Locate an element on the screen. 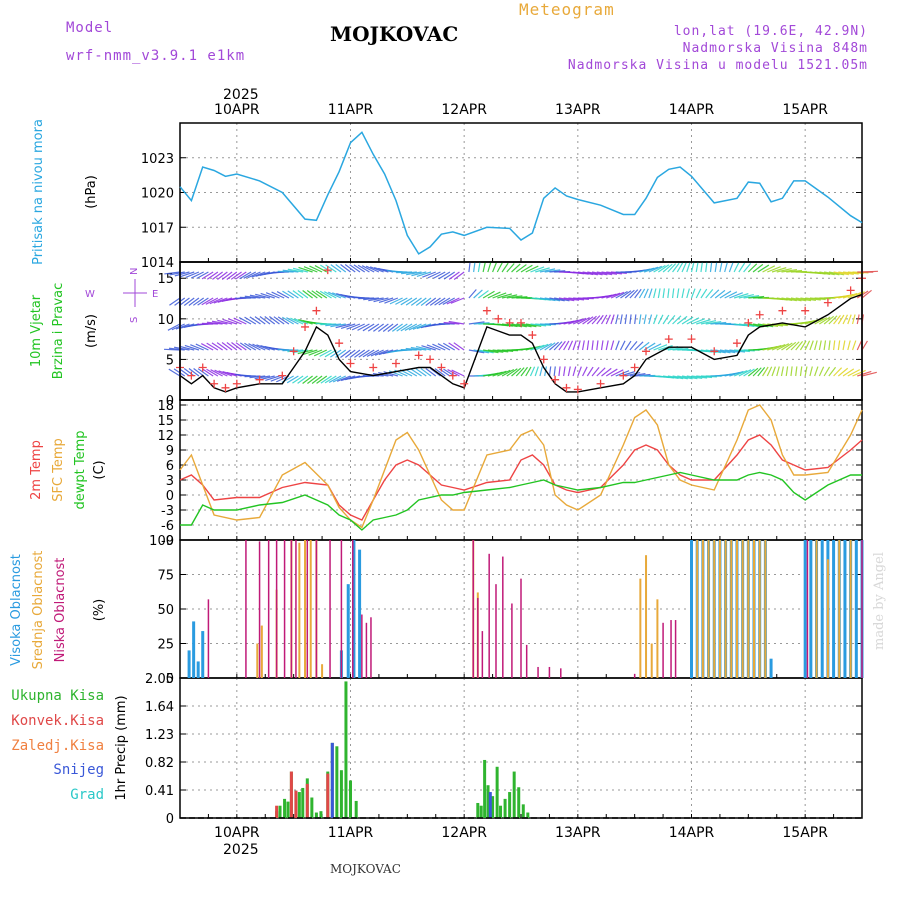 The image size is (900, 900). y-tick-label-wind: 10 is located at coordinates (165, 320).